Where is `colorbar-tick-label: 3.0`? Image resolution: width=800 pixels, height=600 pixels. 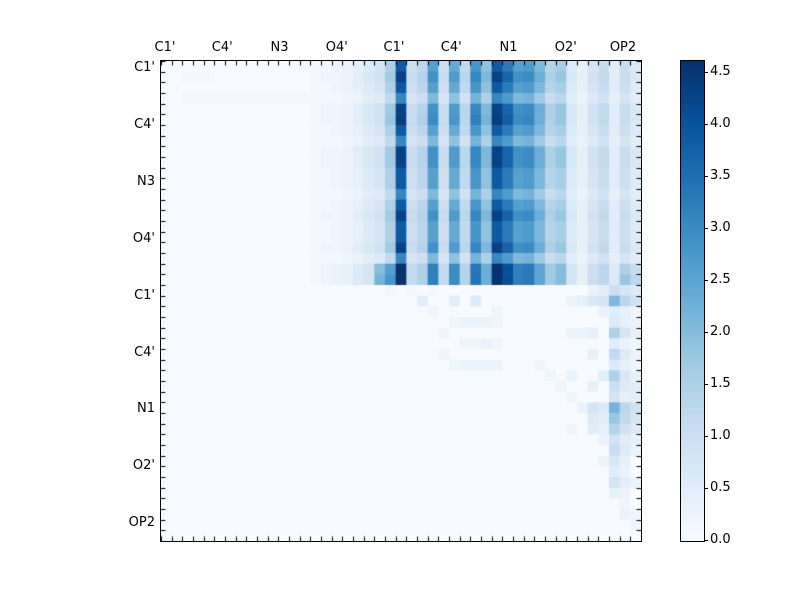 colorbar-tick-label: 3.0 is located at coordinates (720, 228).